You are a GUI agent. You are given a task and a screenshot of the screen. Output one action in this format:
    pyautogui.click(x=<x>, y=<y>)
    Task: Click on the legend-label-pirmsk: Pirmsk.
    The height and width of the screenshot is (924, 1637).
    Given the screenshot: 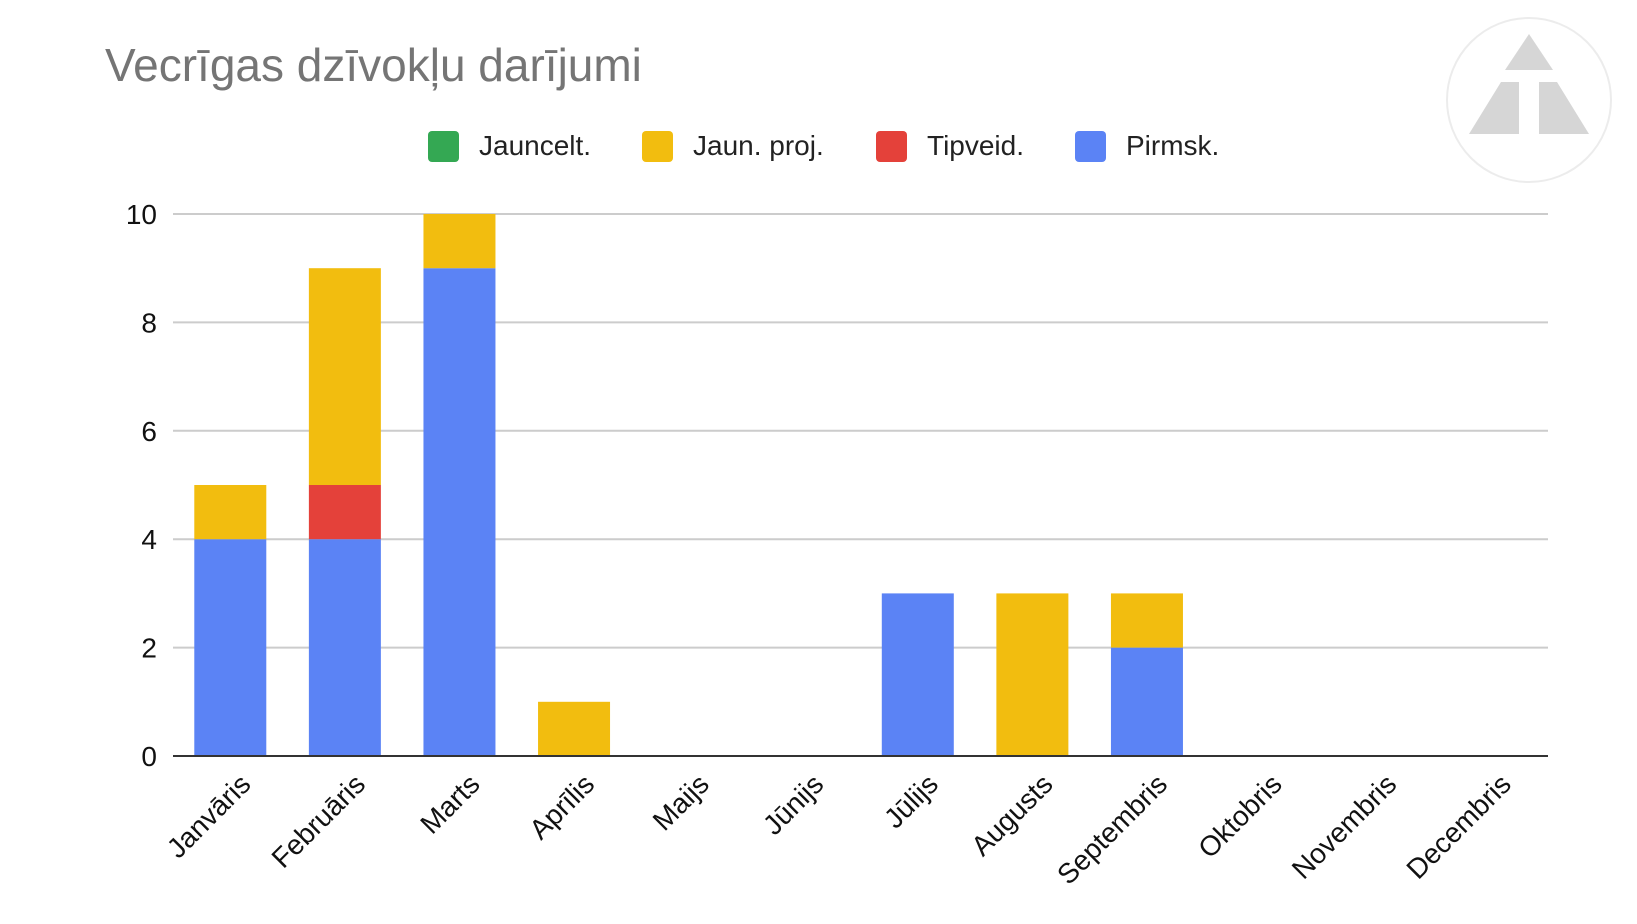 What is the action you would take?
    pyautogui.click(x=1173, y=145)
    